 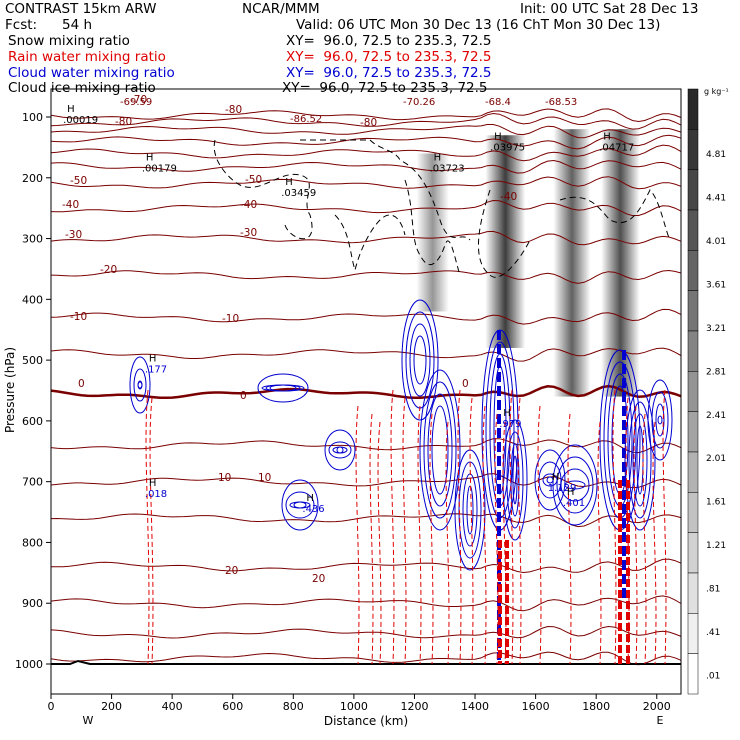 What do you see at coordinates (298, 193) in the screenshot?
I see `max-label: .03459` at bounding box center [298, 193].